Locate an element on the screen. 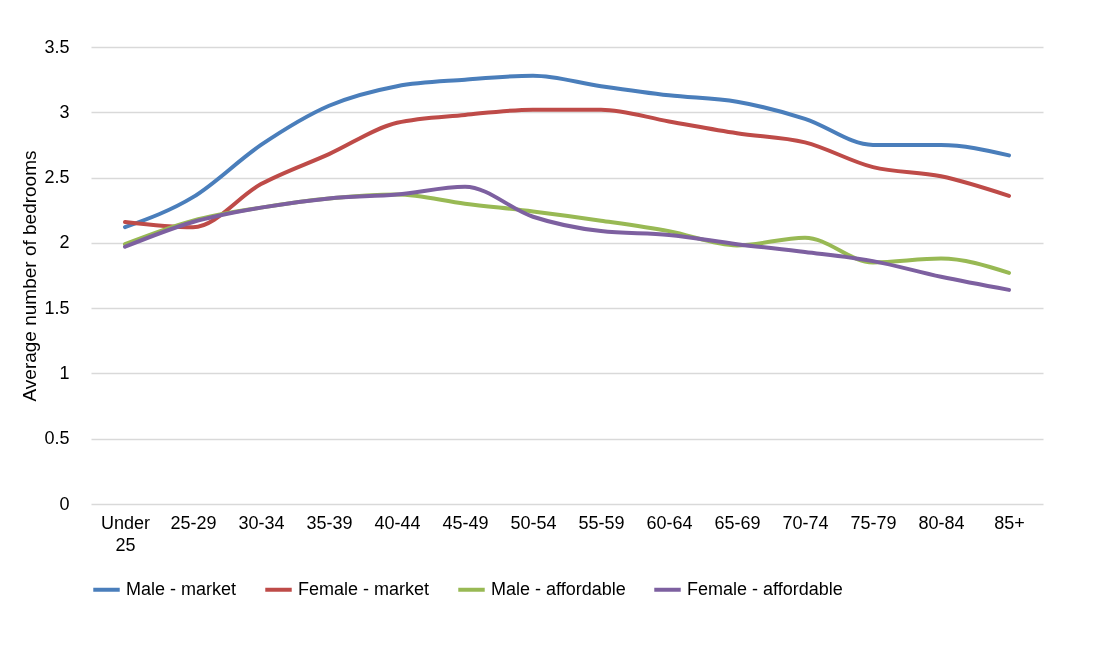 Image resolution: width=1101 pixels, height=647 pixels. x-tick-label: 40-44 is located at coordinates (397, 522).